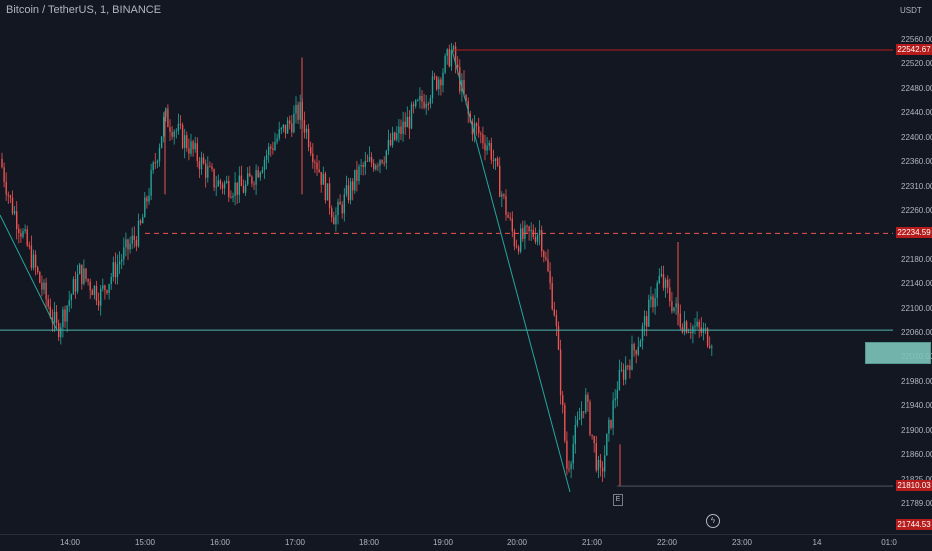 Image resolution: width=932 pixels, height=551 pixels. Describe the element at coordinates (592, 542) in the screenshot. I see `time-tick: 21:00` at that location.